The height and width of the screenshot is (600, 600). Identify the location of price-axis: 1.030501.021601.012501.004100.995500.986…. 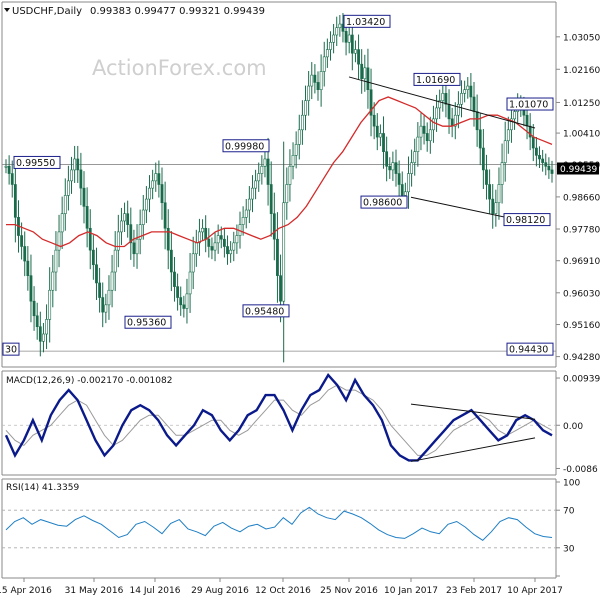
(578, 198).